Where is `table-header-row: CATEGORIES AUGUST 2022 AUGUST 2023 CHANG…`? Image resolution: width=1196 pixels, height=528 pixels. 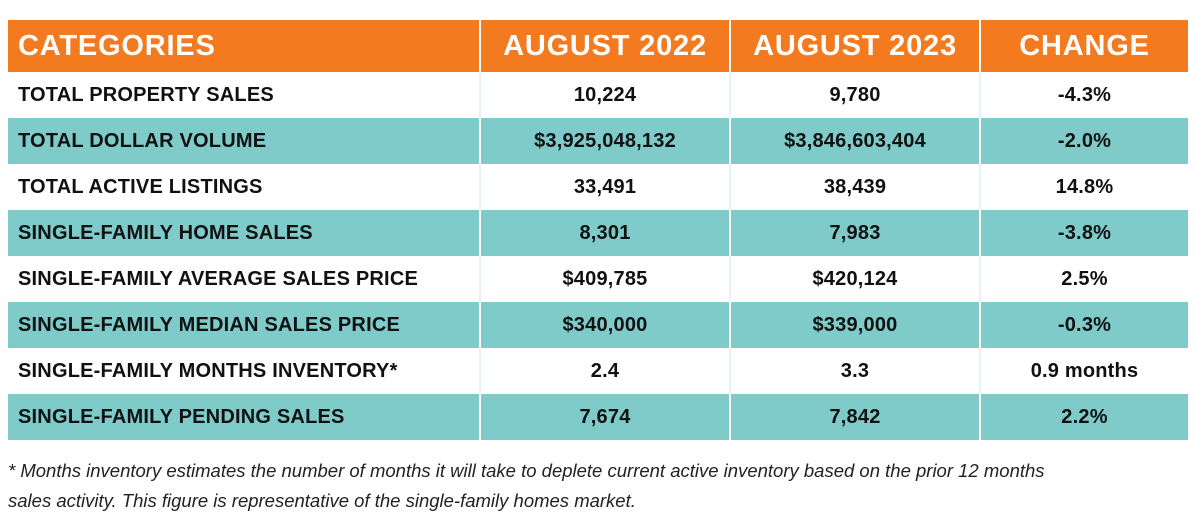 table-header-row: CATEGORIES AUGUST 2022 AUGUST 2023 CHANG… is located at coordinates (598, 46).